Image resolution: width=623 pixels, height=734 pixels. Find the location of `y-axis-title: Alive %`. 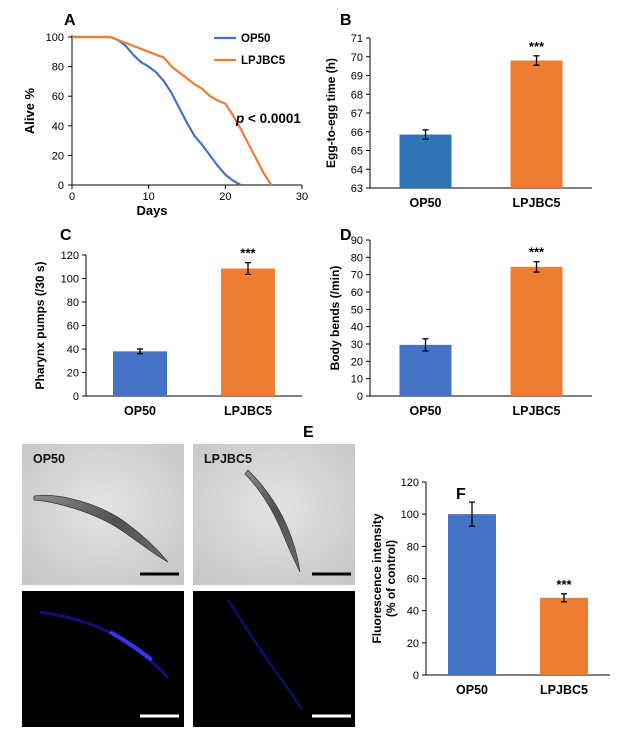

y-axis-title: Alive % is located at coordinates (29, 110).